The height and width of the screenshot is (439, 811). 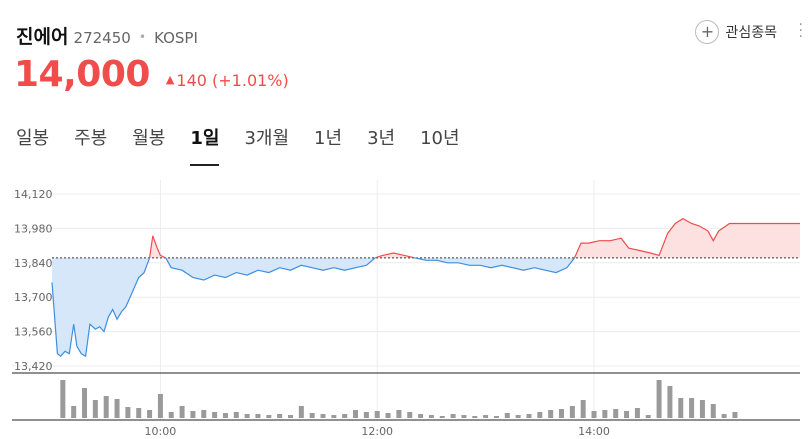 What do you see at coordinates (33, 138) in the screenshot?
I see `tab-daily: 일봉` at bounding box center [33, 138].